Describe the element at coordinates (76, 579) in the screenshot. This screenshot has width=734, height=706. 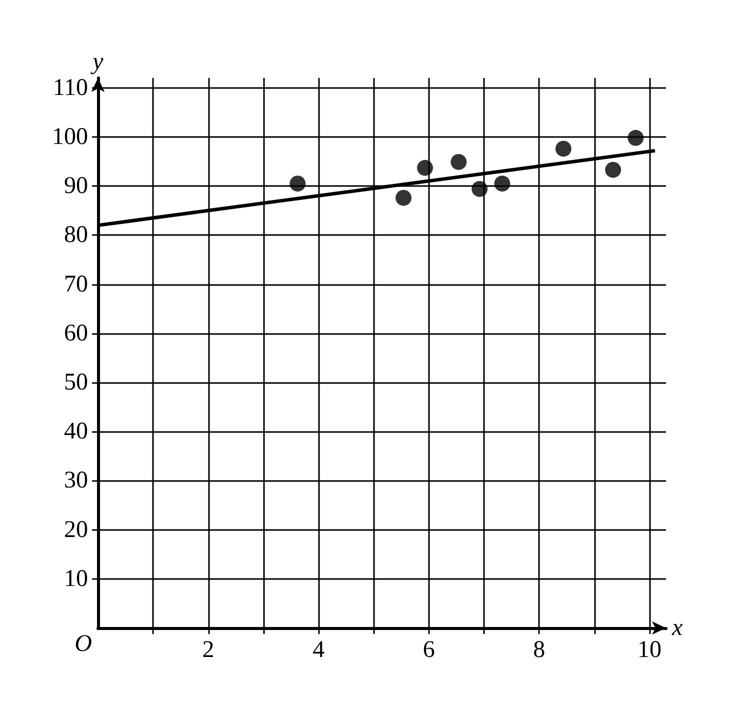
I see `y-tick-label: 10` at that location.